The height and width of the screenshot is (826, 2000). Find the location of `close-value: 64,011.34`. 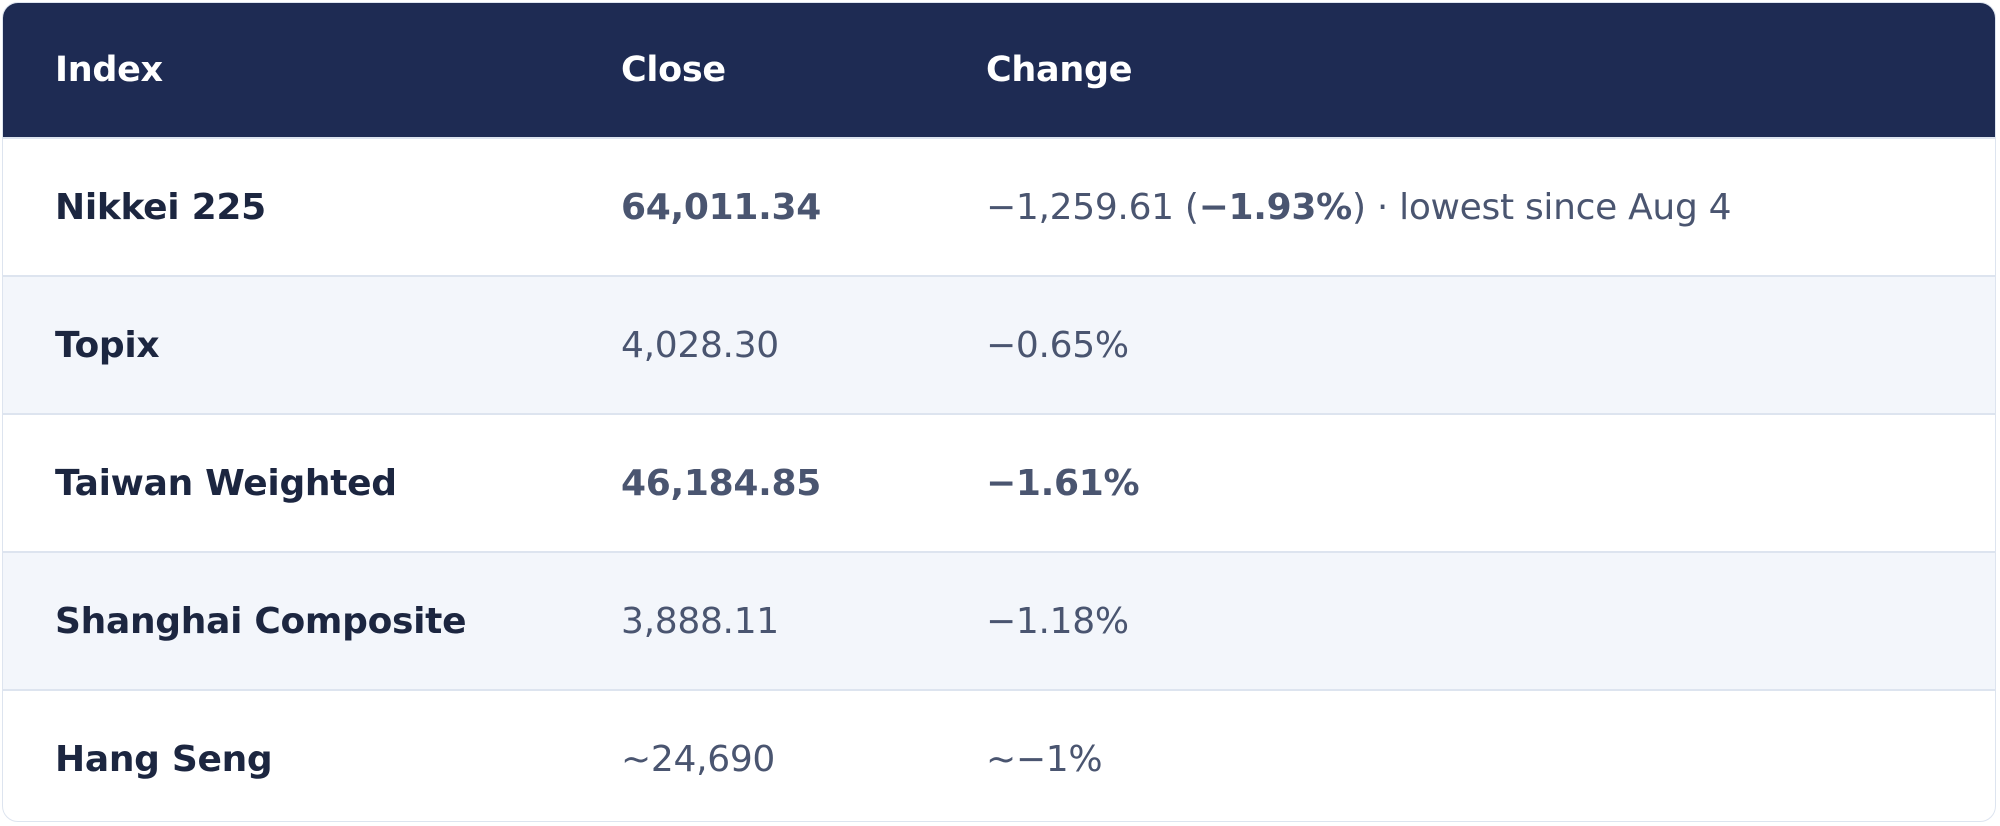

close-value: 64,011.34 is located at coordinates (721, 207).